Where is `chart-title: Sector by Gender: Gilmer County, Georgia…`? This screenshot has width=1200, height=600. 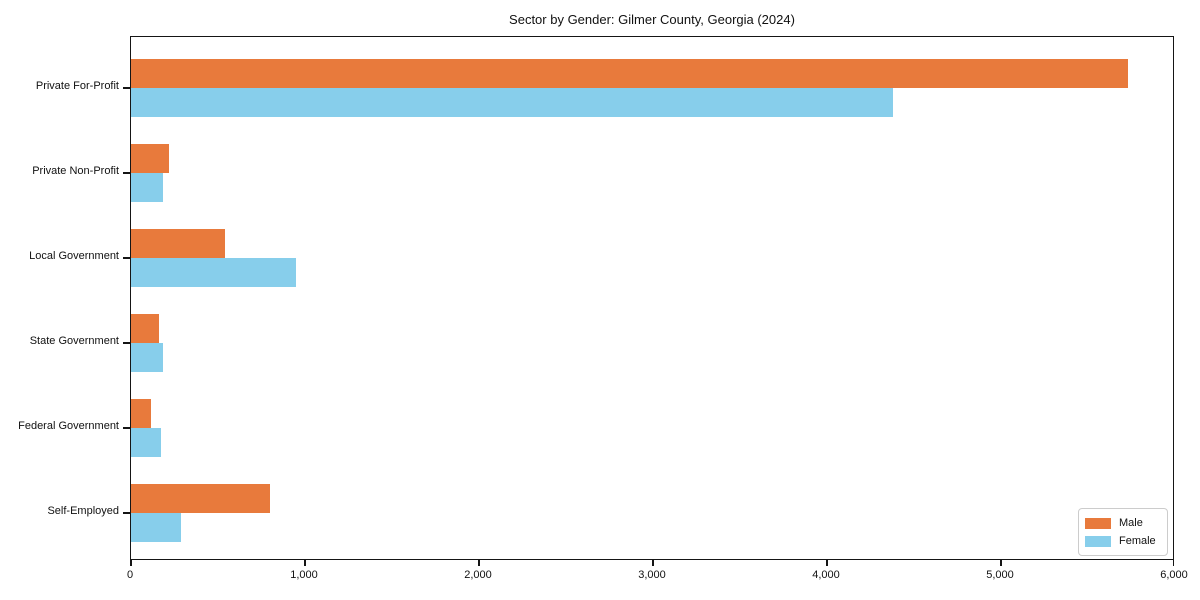
chart-title: Sector by Gender: Gilmer County, Georgia… is located at coordinates (652, 19).